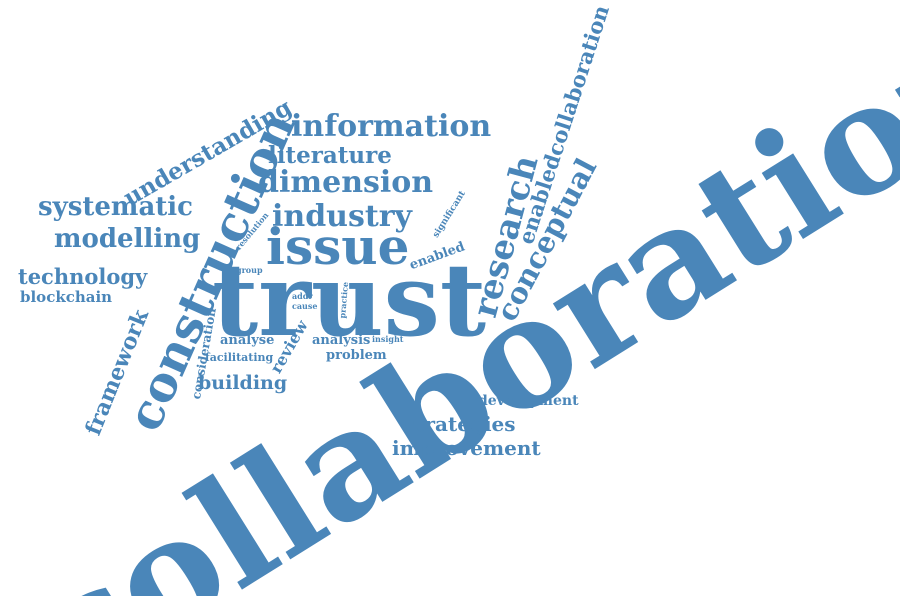 The height and width of the screenshot is (596, 900). What do you see at coordinates (391, 126) in the screenshot?
I see `word-information: information` at bounding box center [391, 126].